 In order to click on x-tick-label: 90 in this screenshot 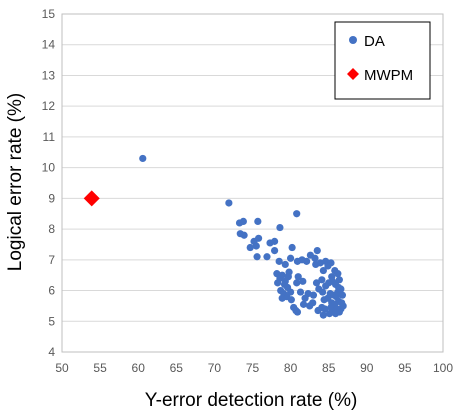, I will do `click(367, 368)`.